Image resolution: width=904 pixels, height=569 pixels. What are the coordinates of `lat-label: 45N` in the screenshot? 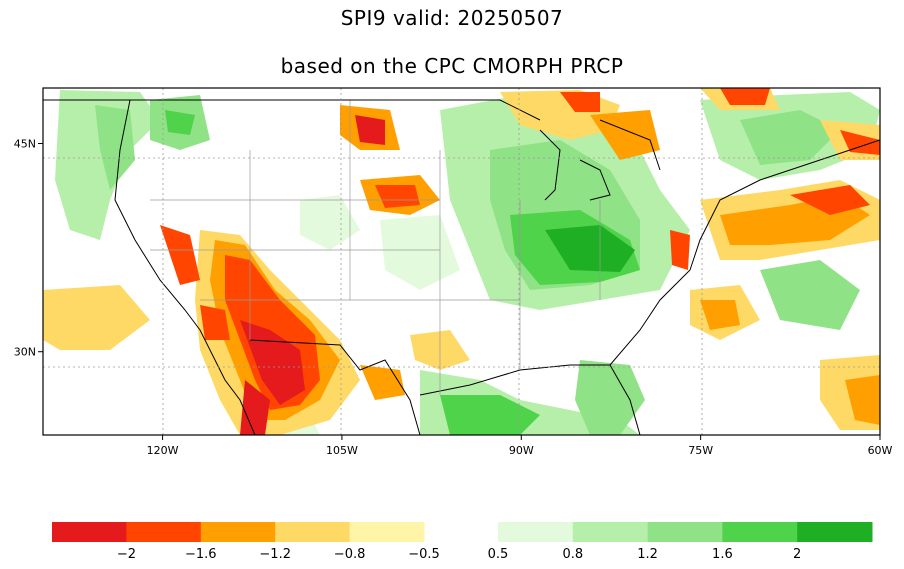 It's located at (25, 144).